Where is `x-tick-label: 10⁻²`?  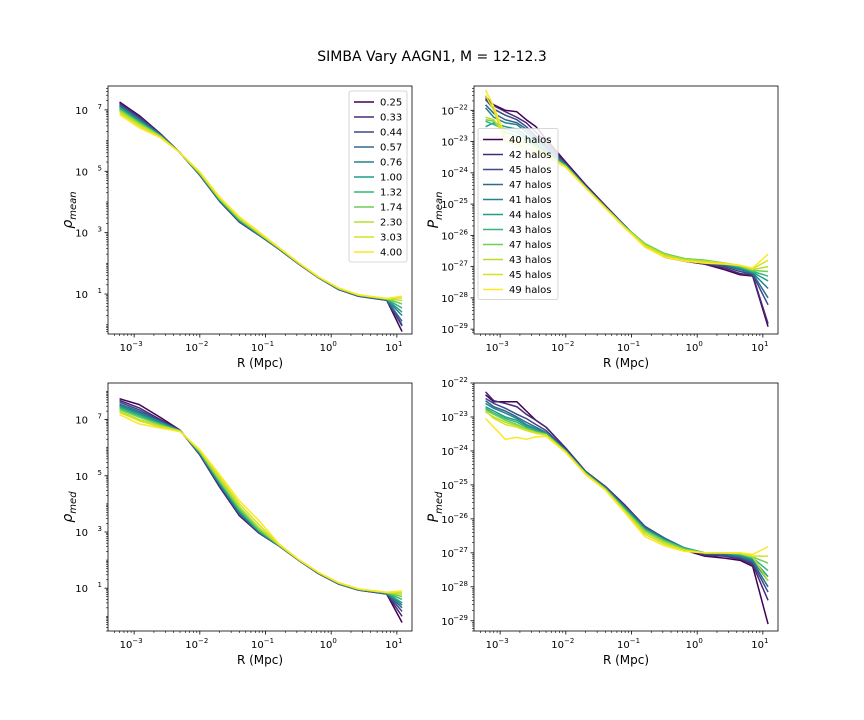 x-tick-label: 10⁻² is located at coordinates (196, 644).